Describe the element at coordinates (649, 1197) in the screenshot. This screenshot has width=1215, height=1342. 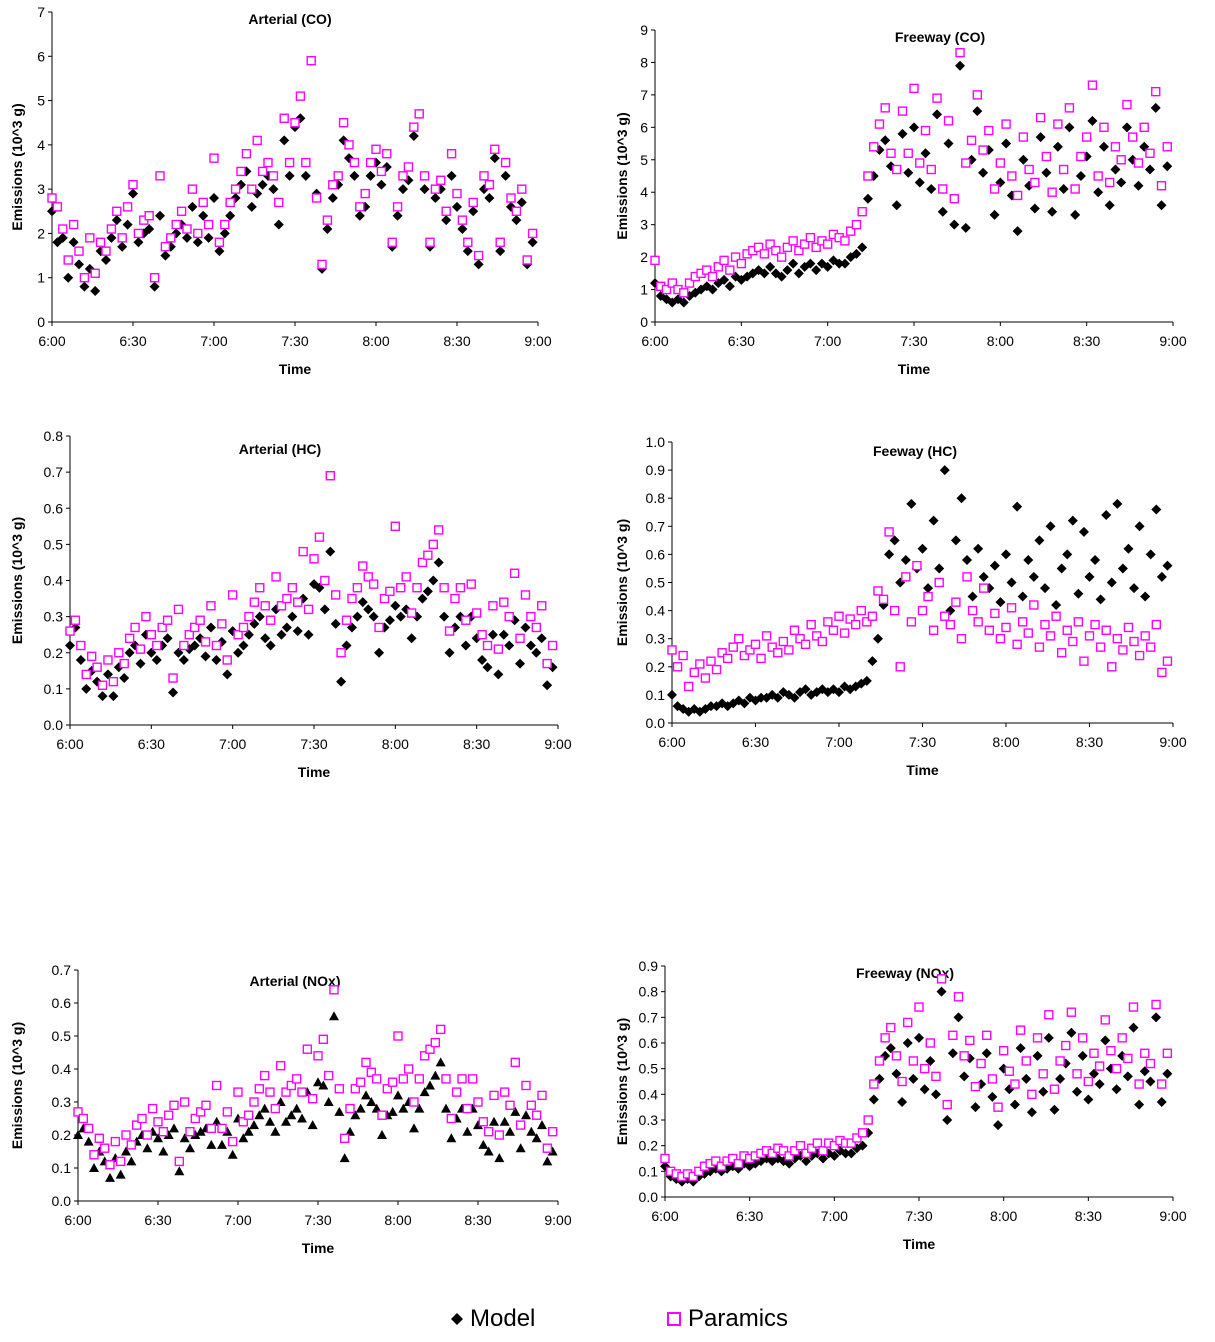
I see `y-tick-label: 0.0` at that location.